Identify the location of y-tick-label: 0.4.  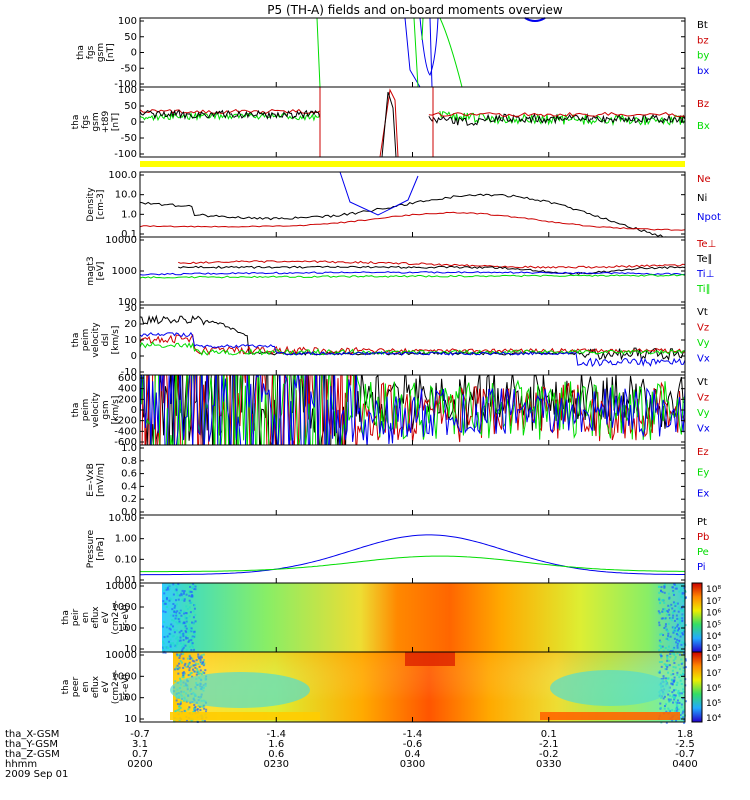
(129, 486).